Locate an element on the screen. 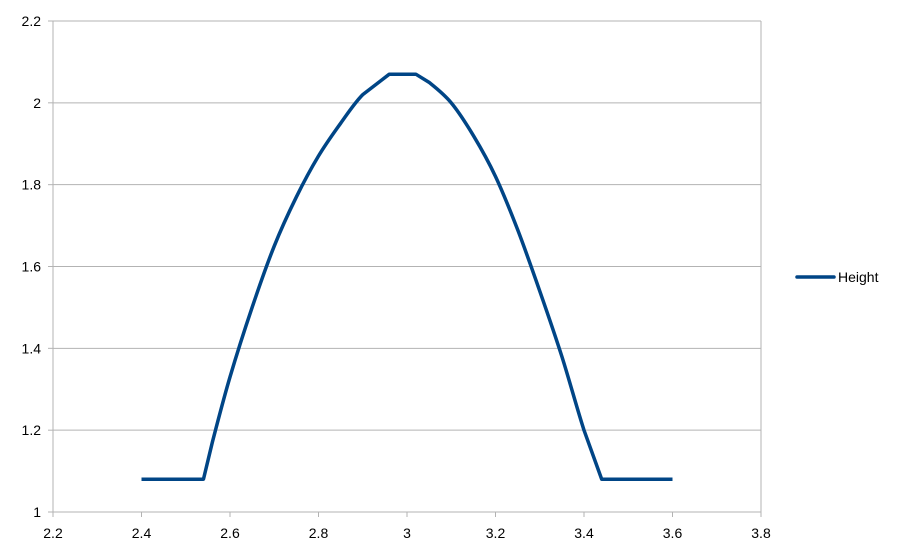  legend: Height is located at coordinates (837, 277).